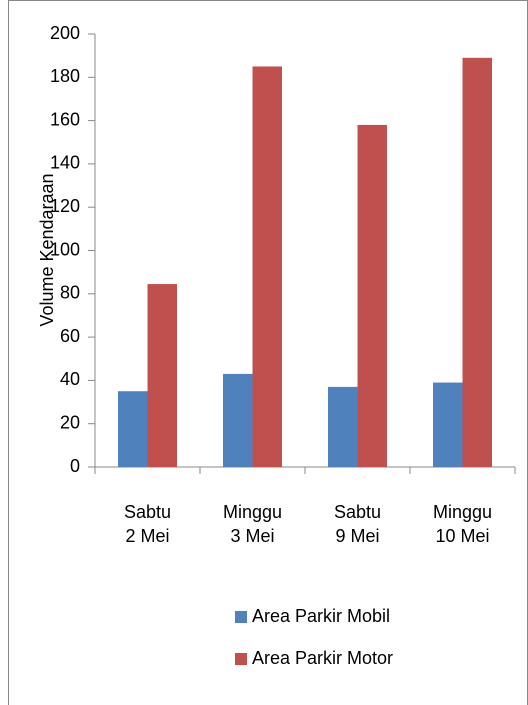 The image size is (528, 705). Describe the element at coordinates (65, 163) in the screenshot. I see `y-tick-label: 140` at that location.